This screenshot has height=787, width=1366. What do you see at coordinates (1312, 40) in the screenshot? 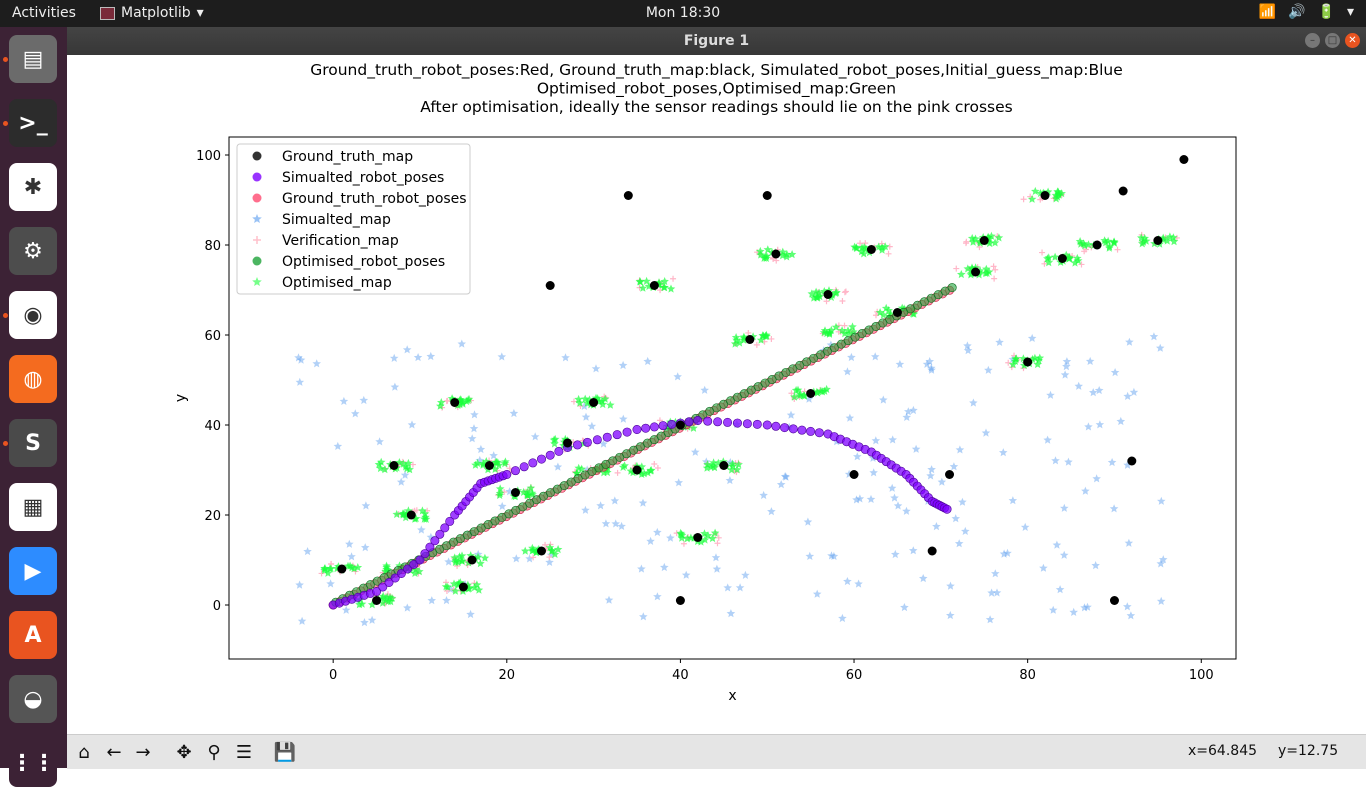
I see `minimize-button: –` at bounding box center [1312, 40].